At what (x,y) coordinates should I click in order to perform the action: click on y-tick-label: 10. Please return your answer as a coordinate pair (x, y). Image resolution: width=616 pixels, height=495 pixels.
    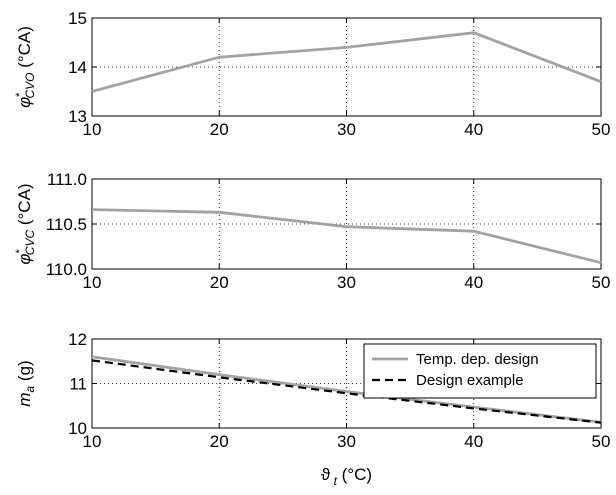
    Looking at the image, I should click on (77, 428).